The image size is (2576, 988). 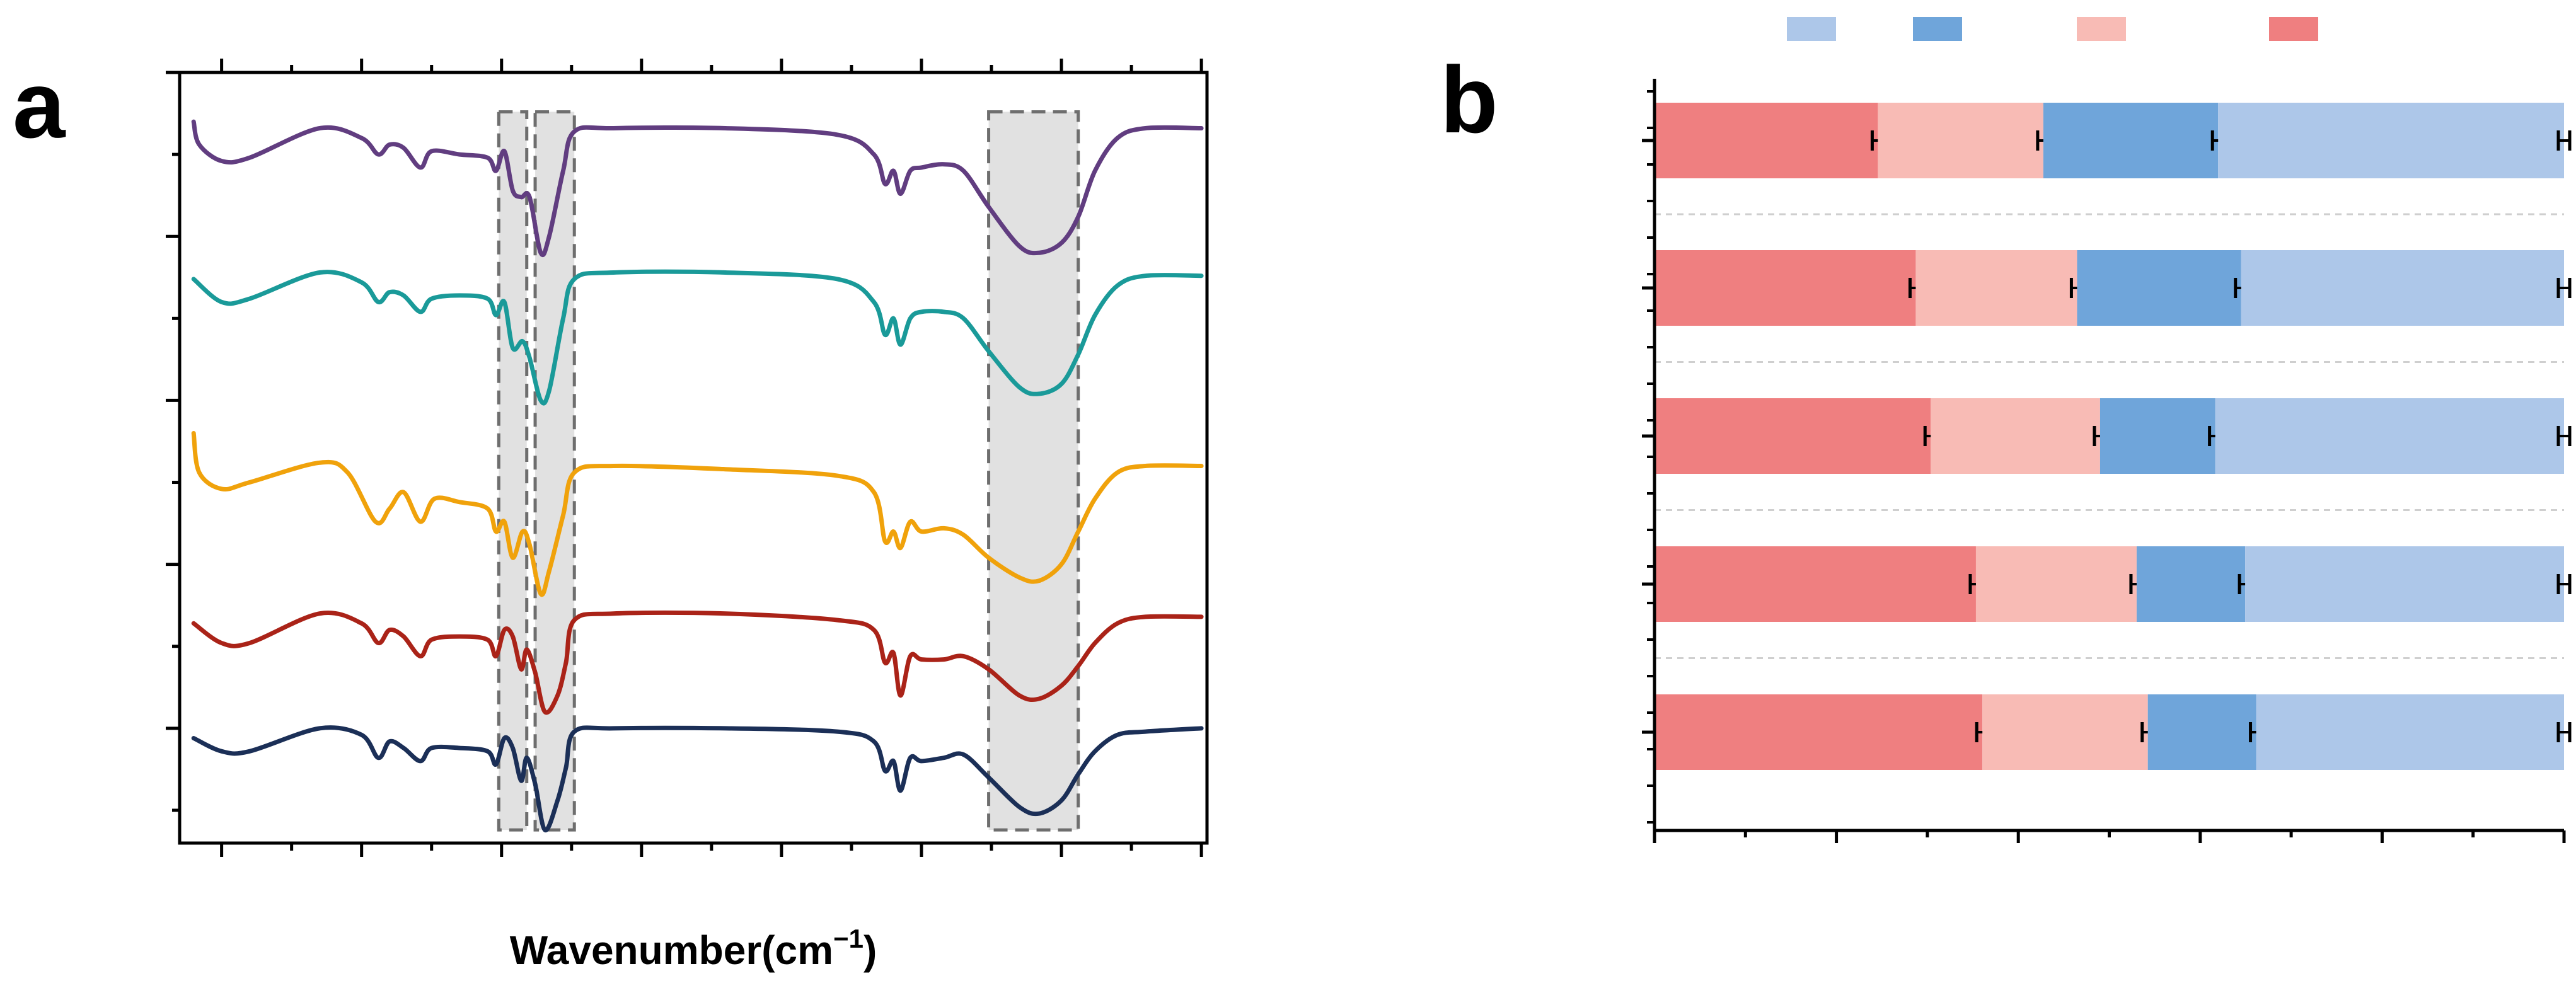 I want to click on x-axis-title-main: Wavenumber(cm, so click(x=671, y=950).